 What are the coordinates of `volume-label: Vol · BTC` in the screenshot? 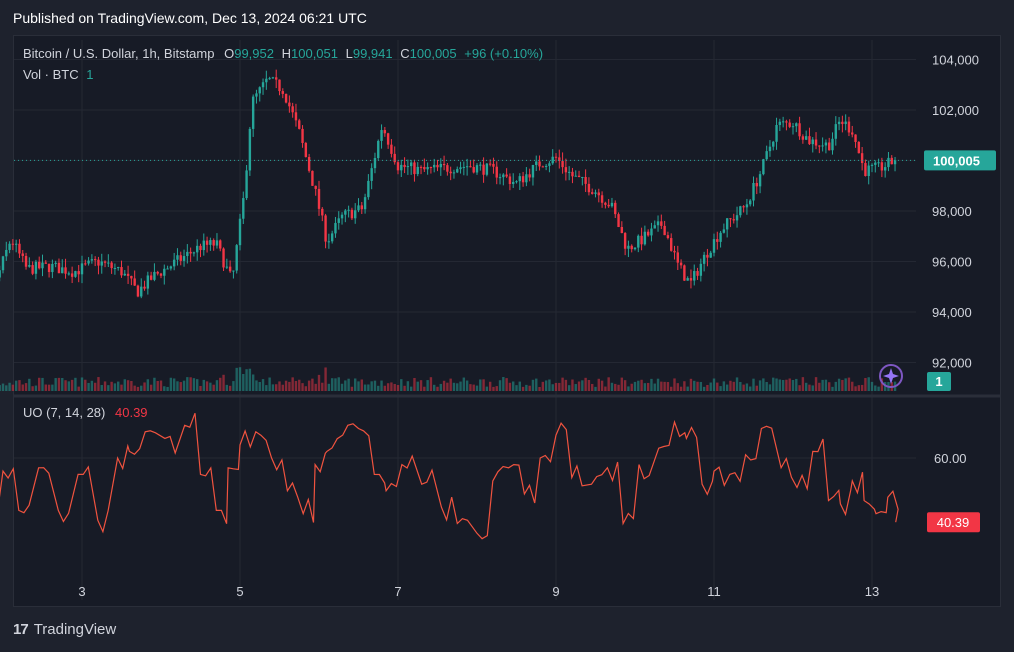 It's located at (51, 74).